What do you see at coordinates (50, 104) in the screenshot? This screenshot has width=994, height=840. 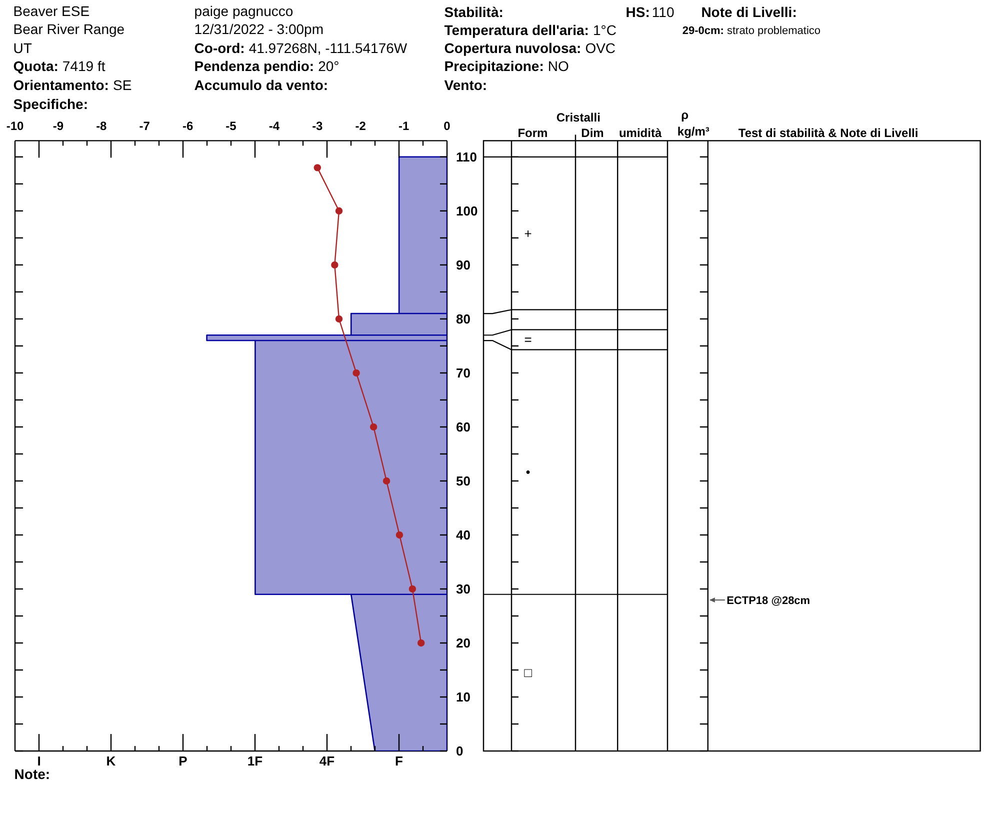 I see `text: Specifiche:` at bounding box center [50, 104].